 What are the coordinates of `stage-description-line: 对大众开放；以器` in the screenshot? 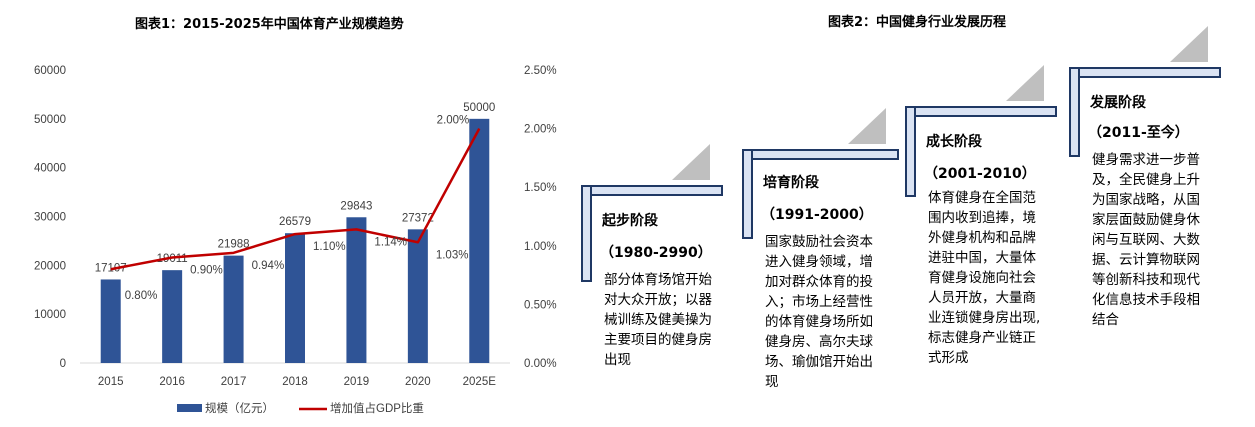 It's located at (658, 300).